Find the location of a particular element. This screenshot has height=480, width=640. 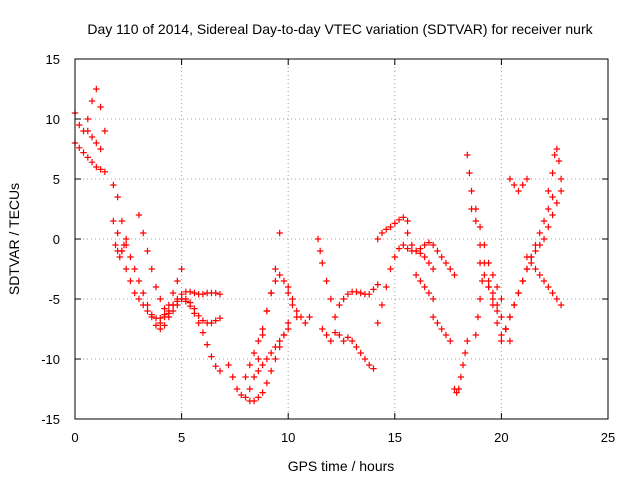

data-point-s29 is located at coordinates (476, 335).